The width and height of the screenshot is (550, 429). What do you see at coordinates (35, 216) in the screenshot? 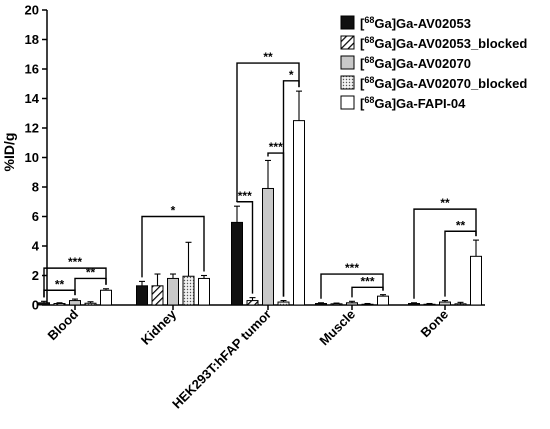
I see `y-tick-label: 6` at bounding box center [35, 216].